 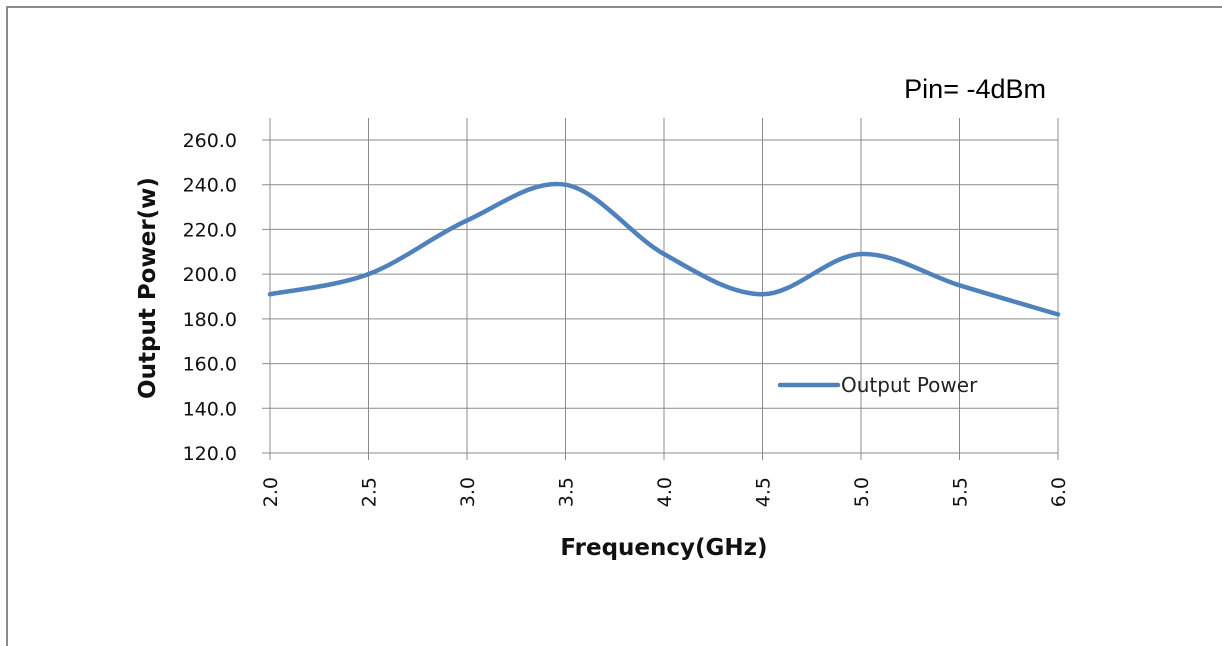 What do you see at coordinates (909, 385) in the screenshot?
I see `legend-label: Output Power` at bounding box center [909, 385].